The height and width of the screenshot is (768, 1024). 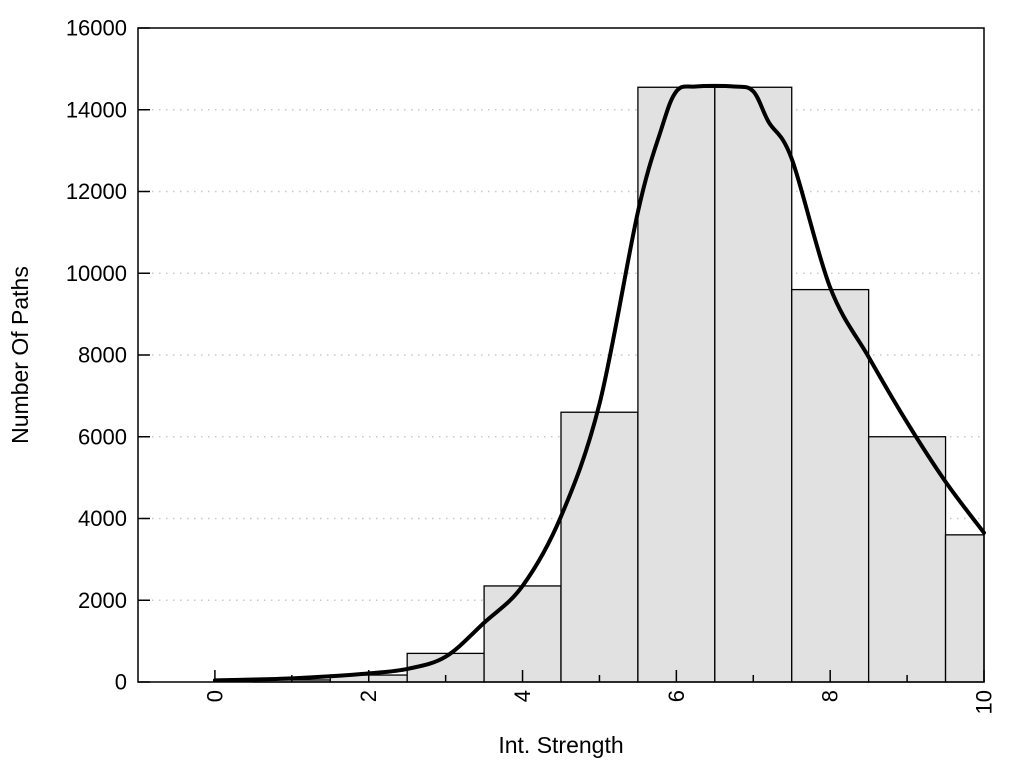 What do you see at coordinates (214, 696) in the screenshot?
I see `x-tick-label: 0` at bounding box center [214, 696].